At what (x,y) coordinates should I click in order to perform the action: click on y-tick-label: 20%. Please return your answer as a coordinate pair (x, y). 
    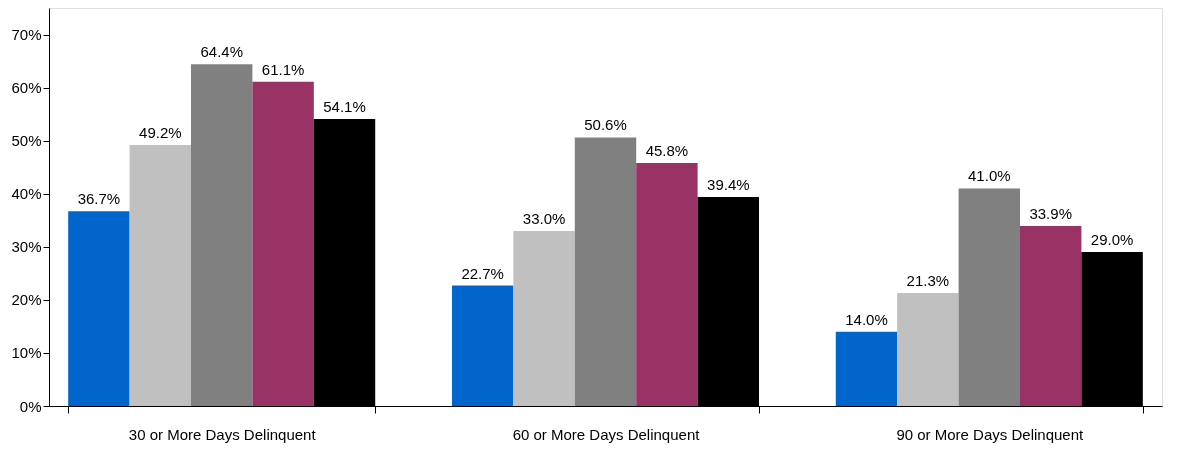
    Looking at the image, I should click on (26, 300).